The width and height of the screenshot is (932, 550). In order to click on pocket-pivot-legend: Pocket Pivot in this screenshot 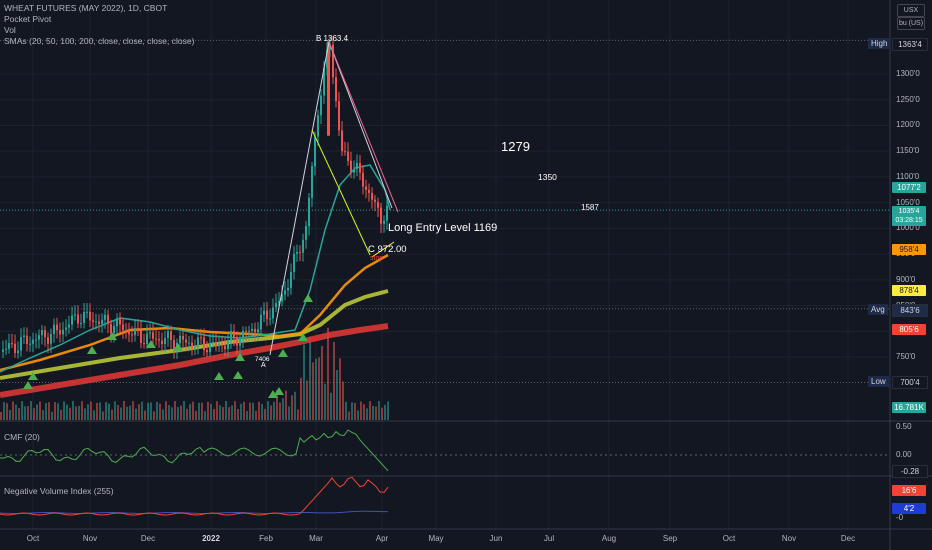, I will do `click(28, 19)`.